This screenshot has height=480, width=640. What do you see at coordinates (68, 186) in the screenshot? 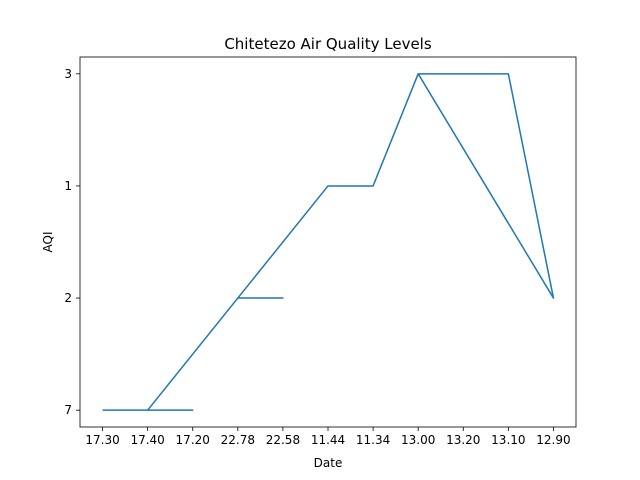
I see `y-tick-label: 1` at bounding box center [68, 186].